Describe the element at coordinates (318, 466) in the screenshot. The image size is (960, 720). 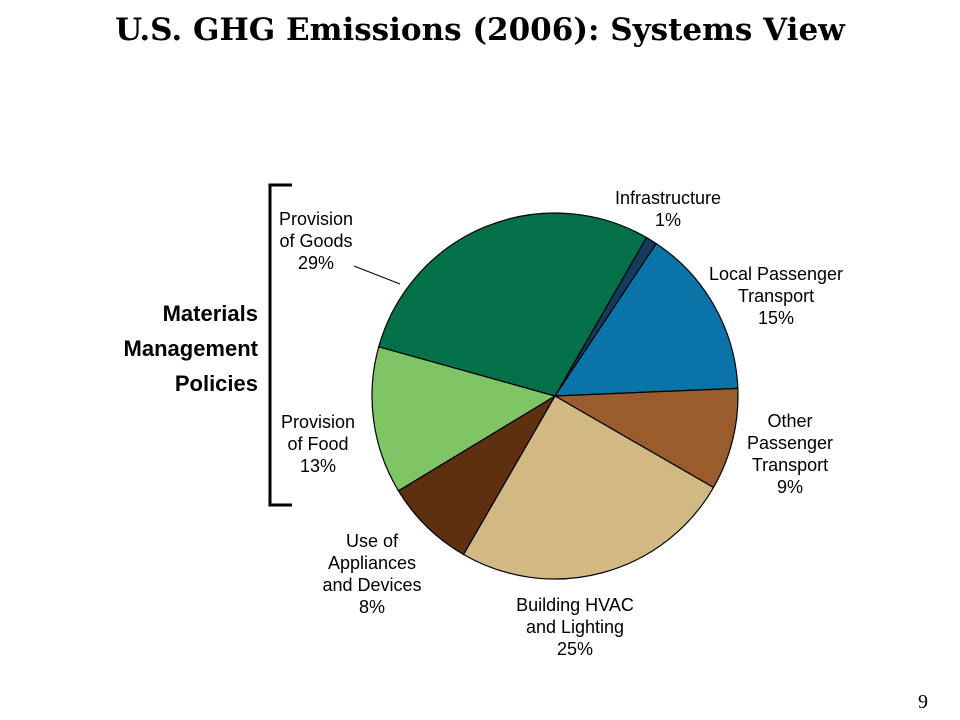
I see `slice-value-label: 13%` at that location.